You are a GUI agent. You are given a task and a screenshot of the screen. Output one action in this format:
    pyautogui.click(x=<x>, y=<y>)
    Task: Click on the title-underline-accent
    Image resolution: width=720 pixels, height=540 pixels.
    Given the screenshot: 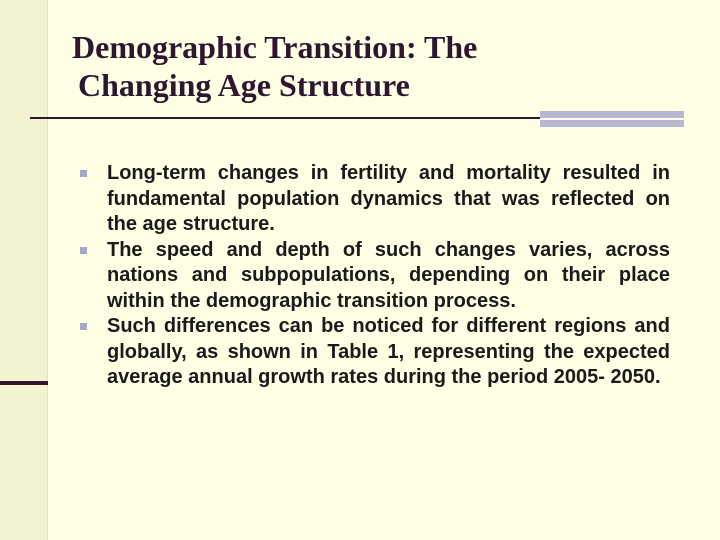 What is the action you would take?
    pyautogui.click(x=612, y=119)
    